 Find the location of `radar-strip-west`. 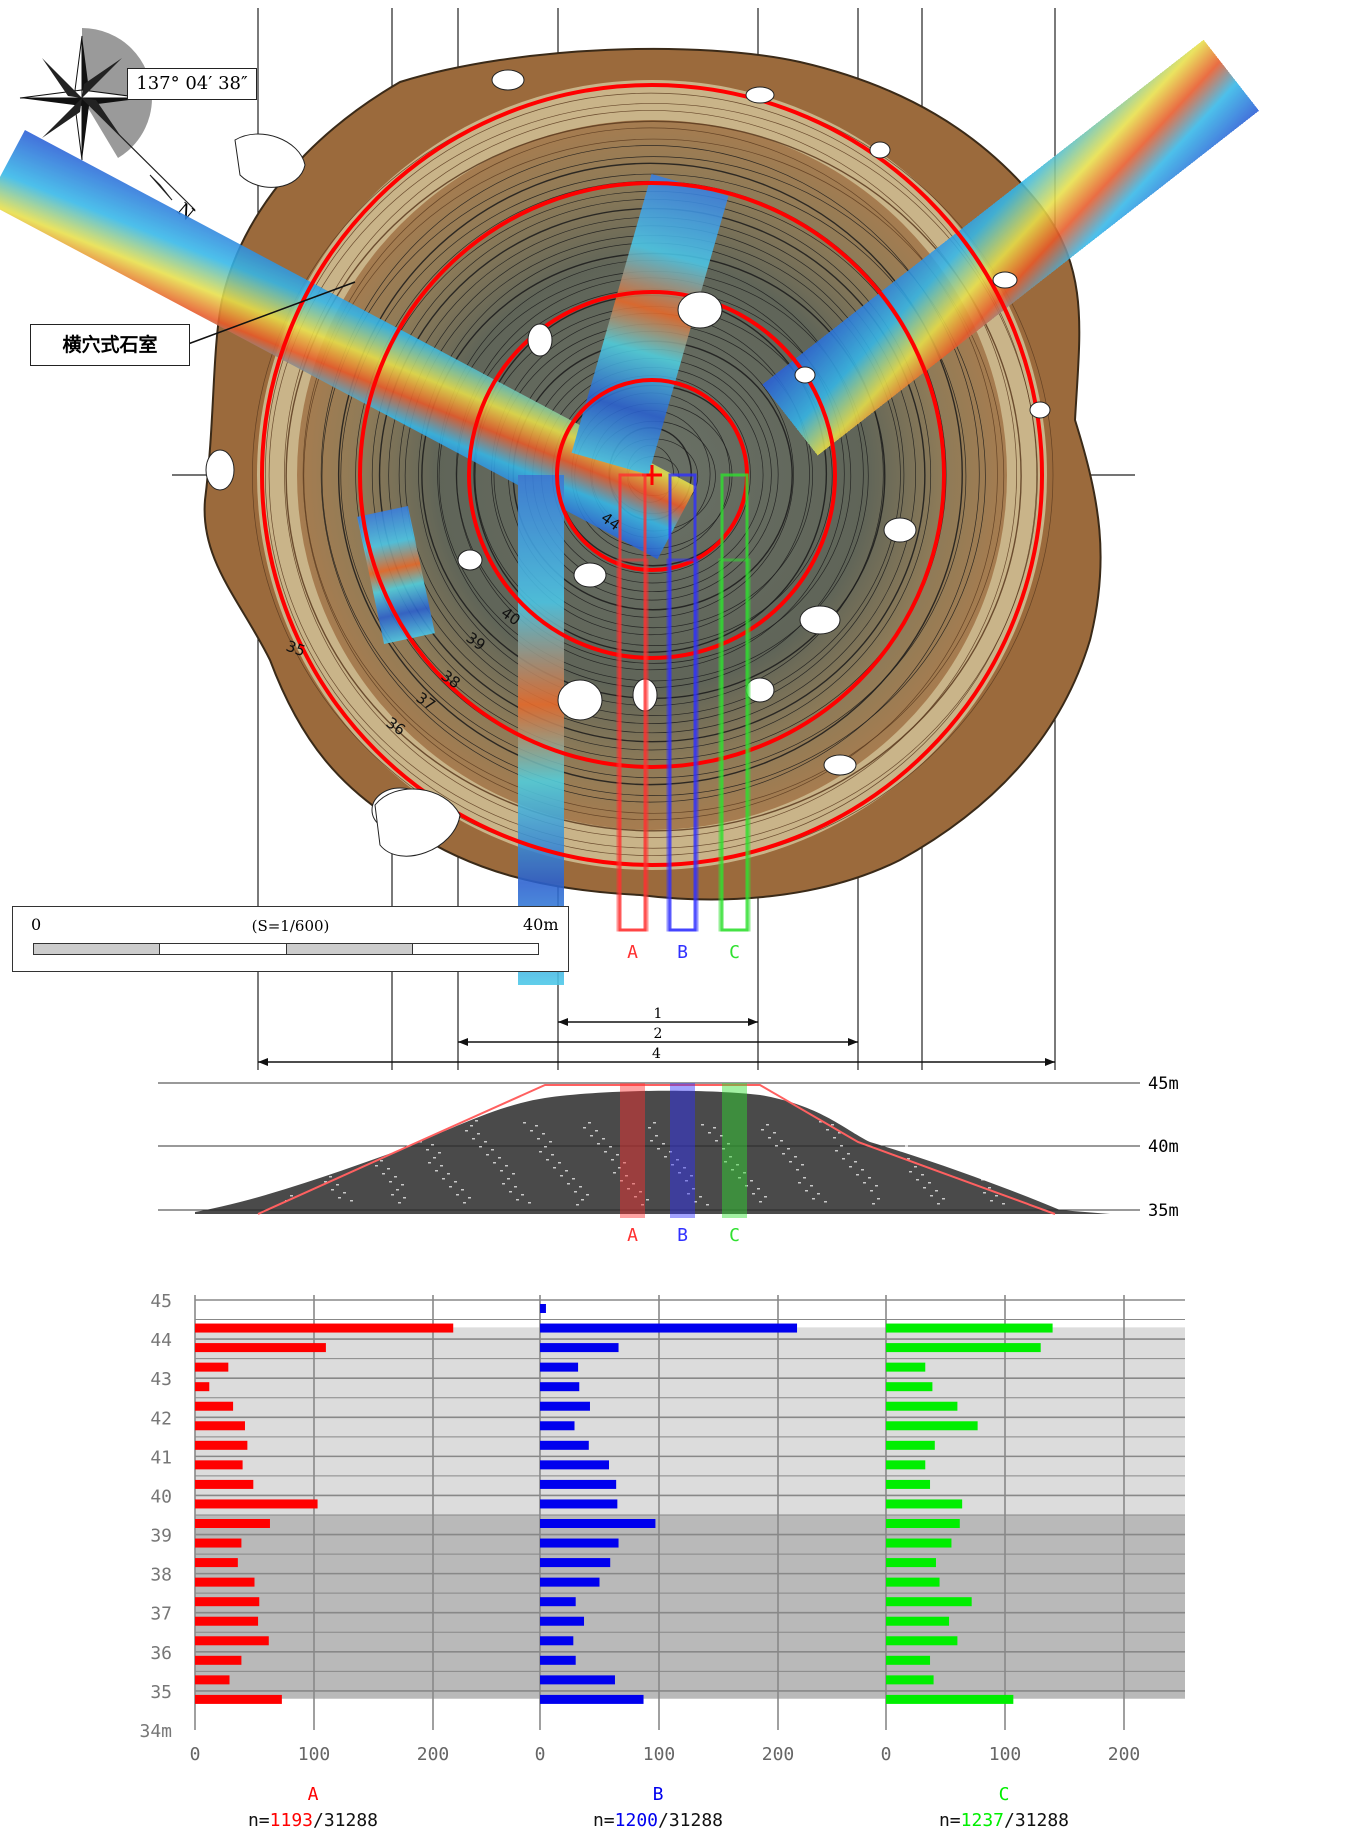

radar-strip-west is located at coordinates (396, 575).